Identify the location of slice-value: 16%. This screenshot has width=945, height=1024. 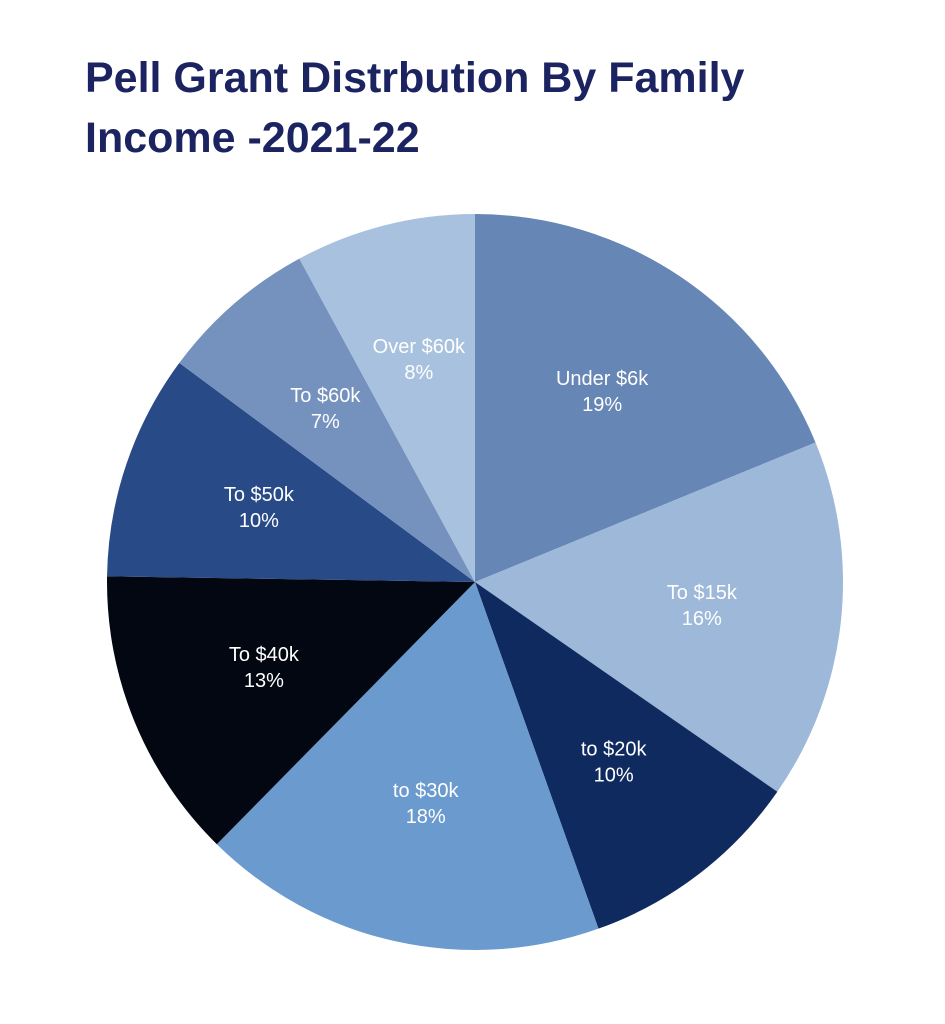
(702, 619).